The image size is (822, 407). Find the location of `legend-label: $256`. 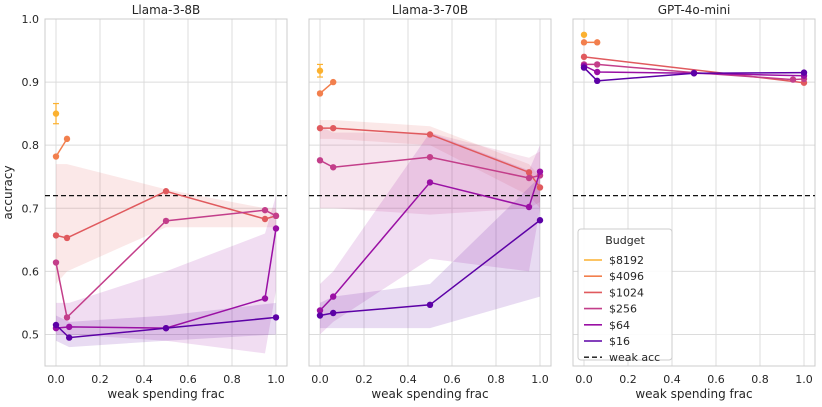

legend-label: $256 is located at coordinates (623, 309).